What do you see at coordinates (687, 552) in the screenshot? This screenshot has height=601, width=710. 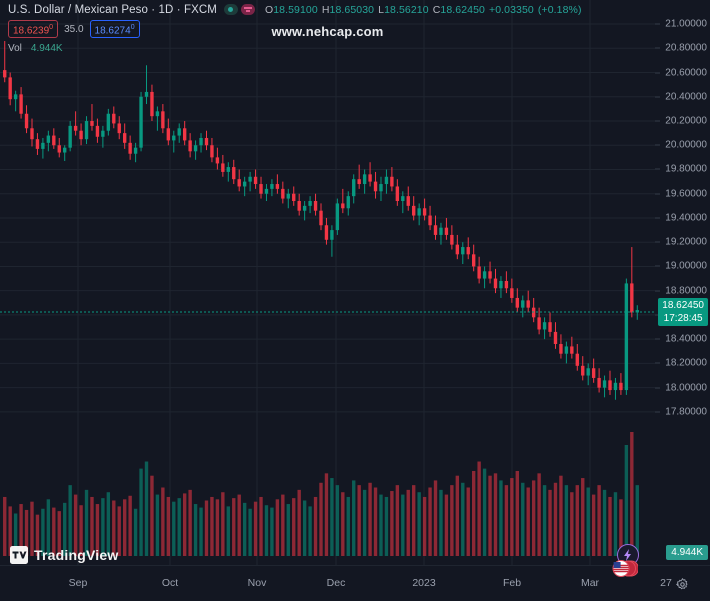 I see `volume-value-badge: 4.944K` at bounding box center [687, 552].